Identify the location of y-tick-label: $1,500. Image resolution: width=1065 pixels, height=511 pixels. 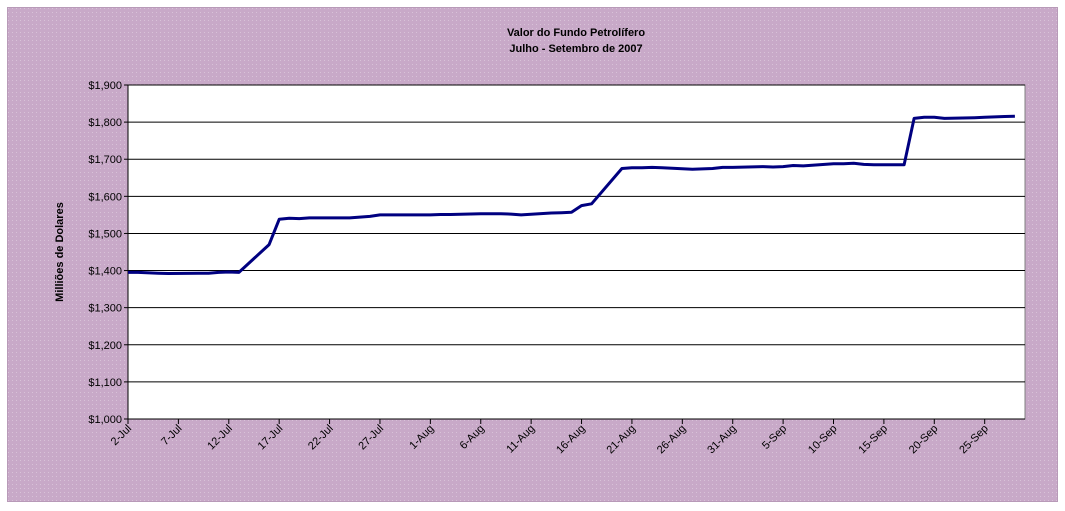
(105, 234).